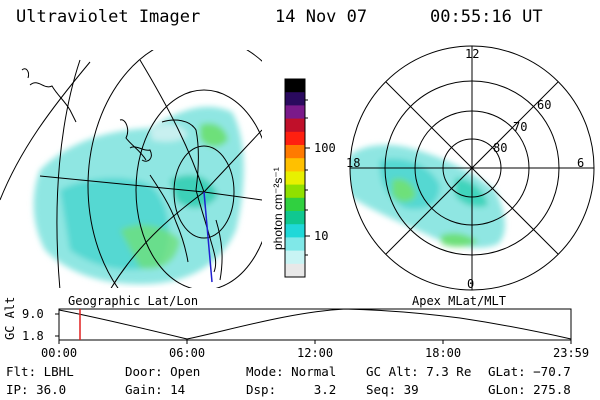 This screenshot has height=400, width=600. I want to click on sun-direction-line, so click(208, 237).